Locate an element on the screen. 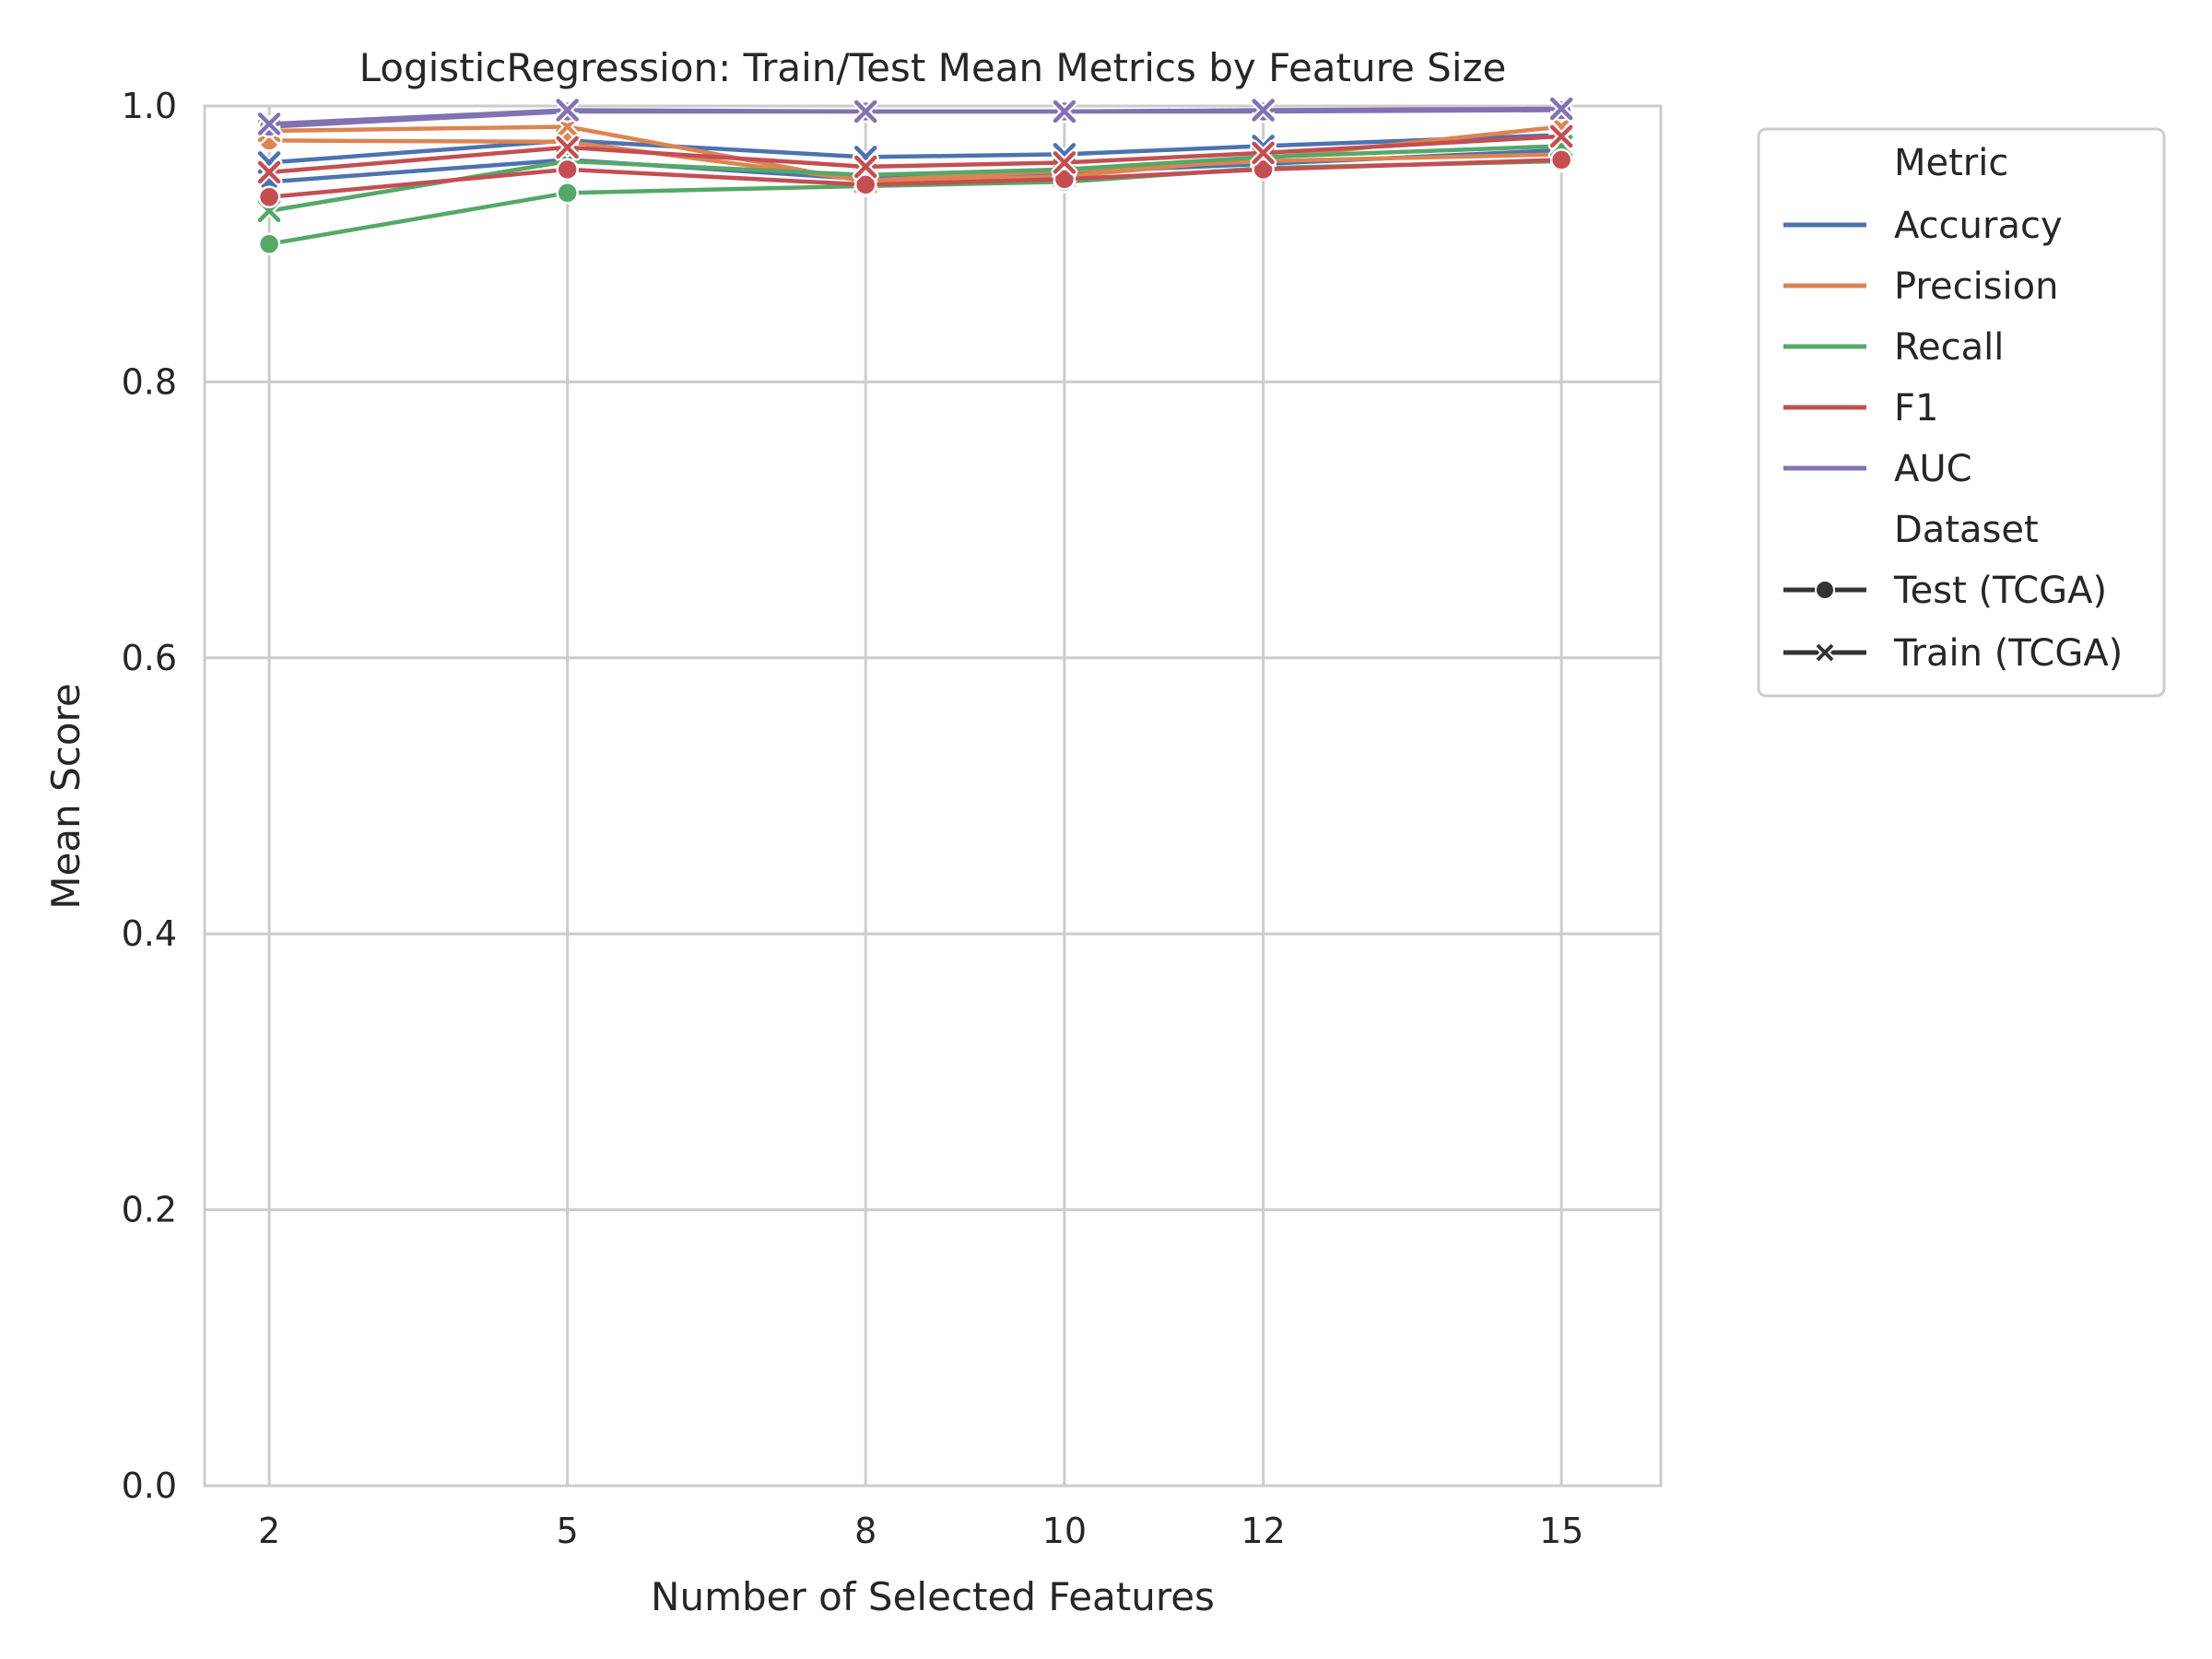 Image resolution: width=2212 pixels, height=1659 pixels. x-tick-label: 5 is located at coordinates (568, 1531).